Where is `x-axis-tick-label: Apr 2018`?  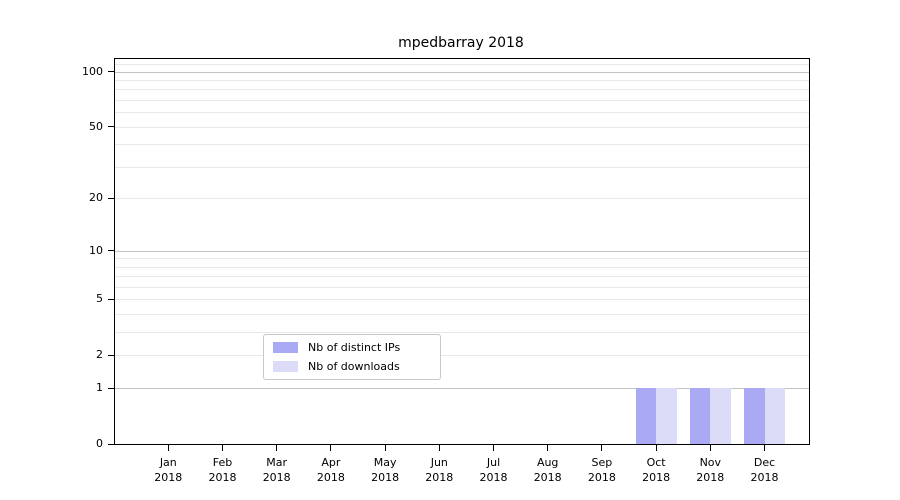
x-axis-tick-label: Apr 2018 is located at coordinates (331, 470).